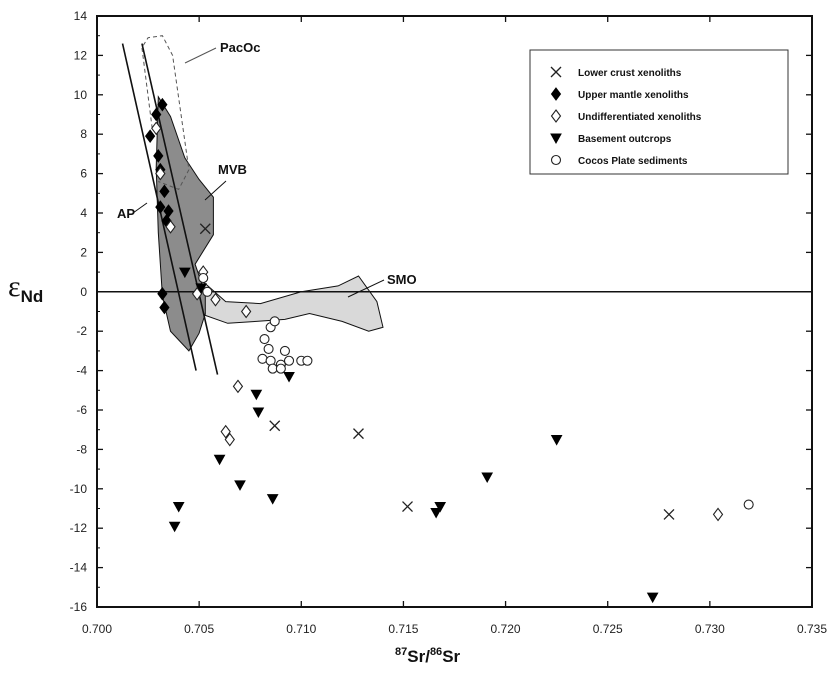  Describe the element at coordinates (506, 629) in the screenshot. I see `x-tick-label-4: 0.720` at that location.